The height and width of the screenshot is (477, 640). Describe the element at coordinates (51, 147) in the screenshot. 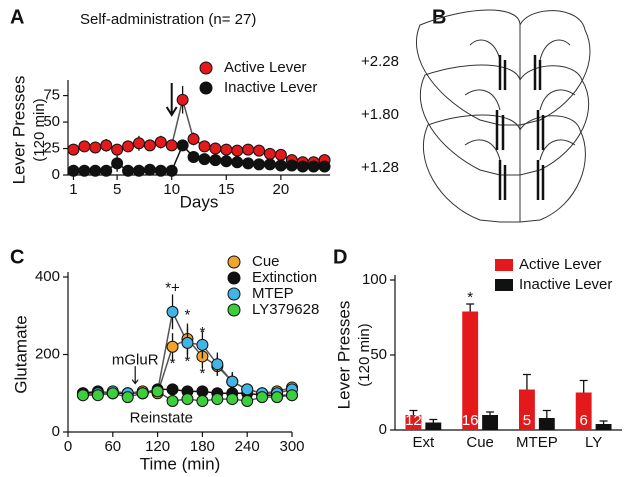

I see `y-tick-label: 25` at that location.